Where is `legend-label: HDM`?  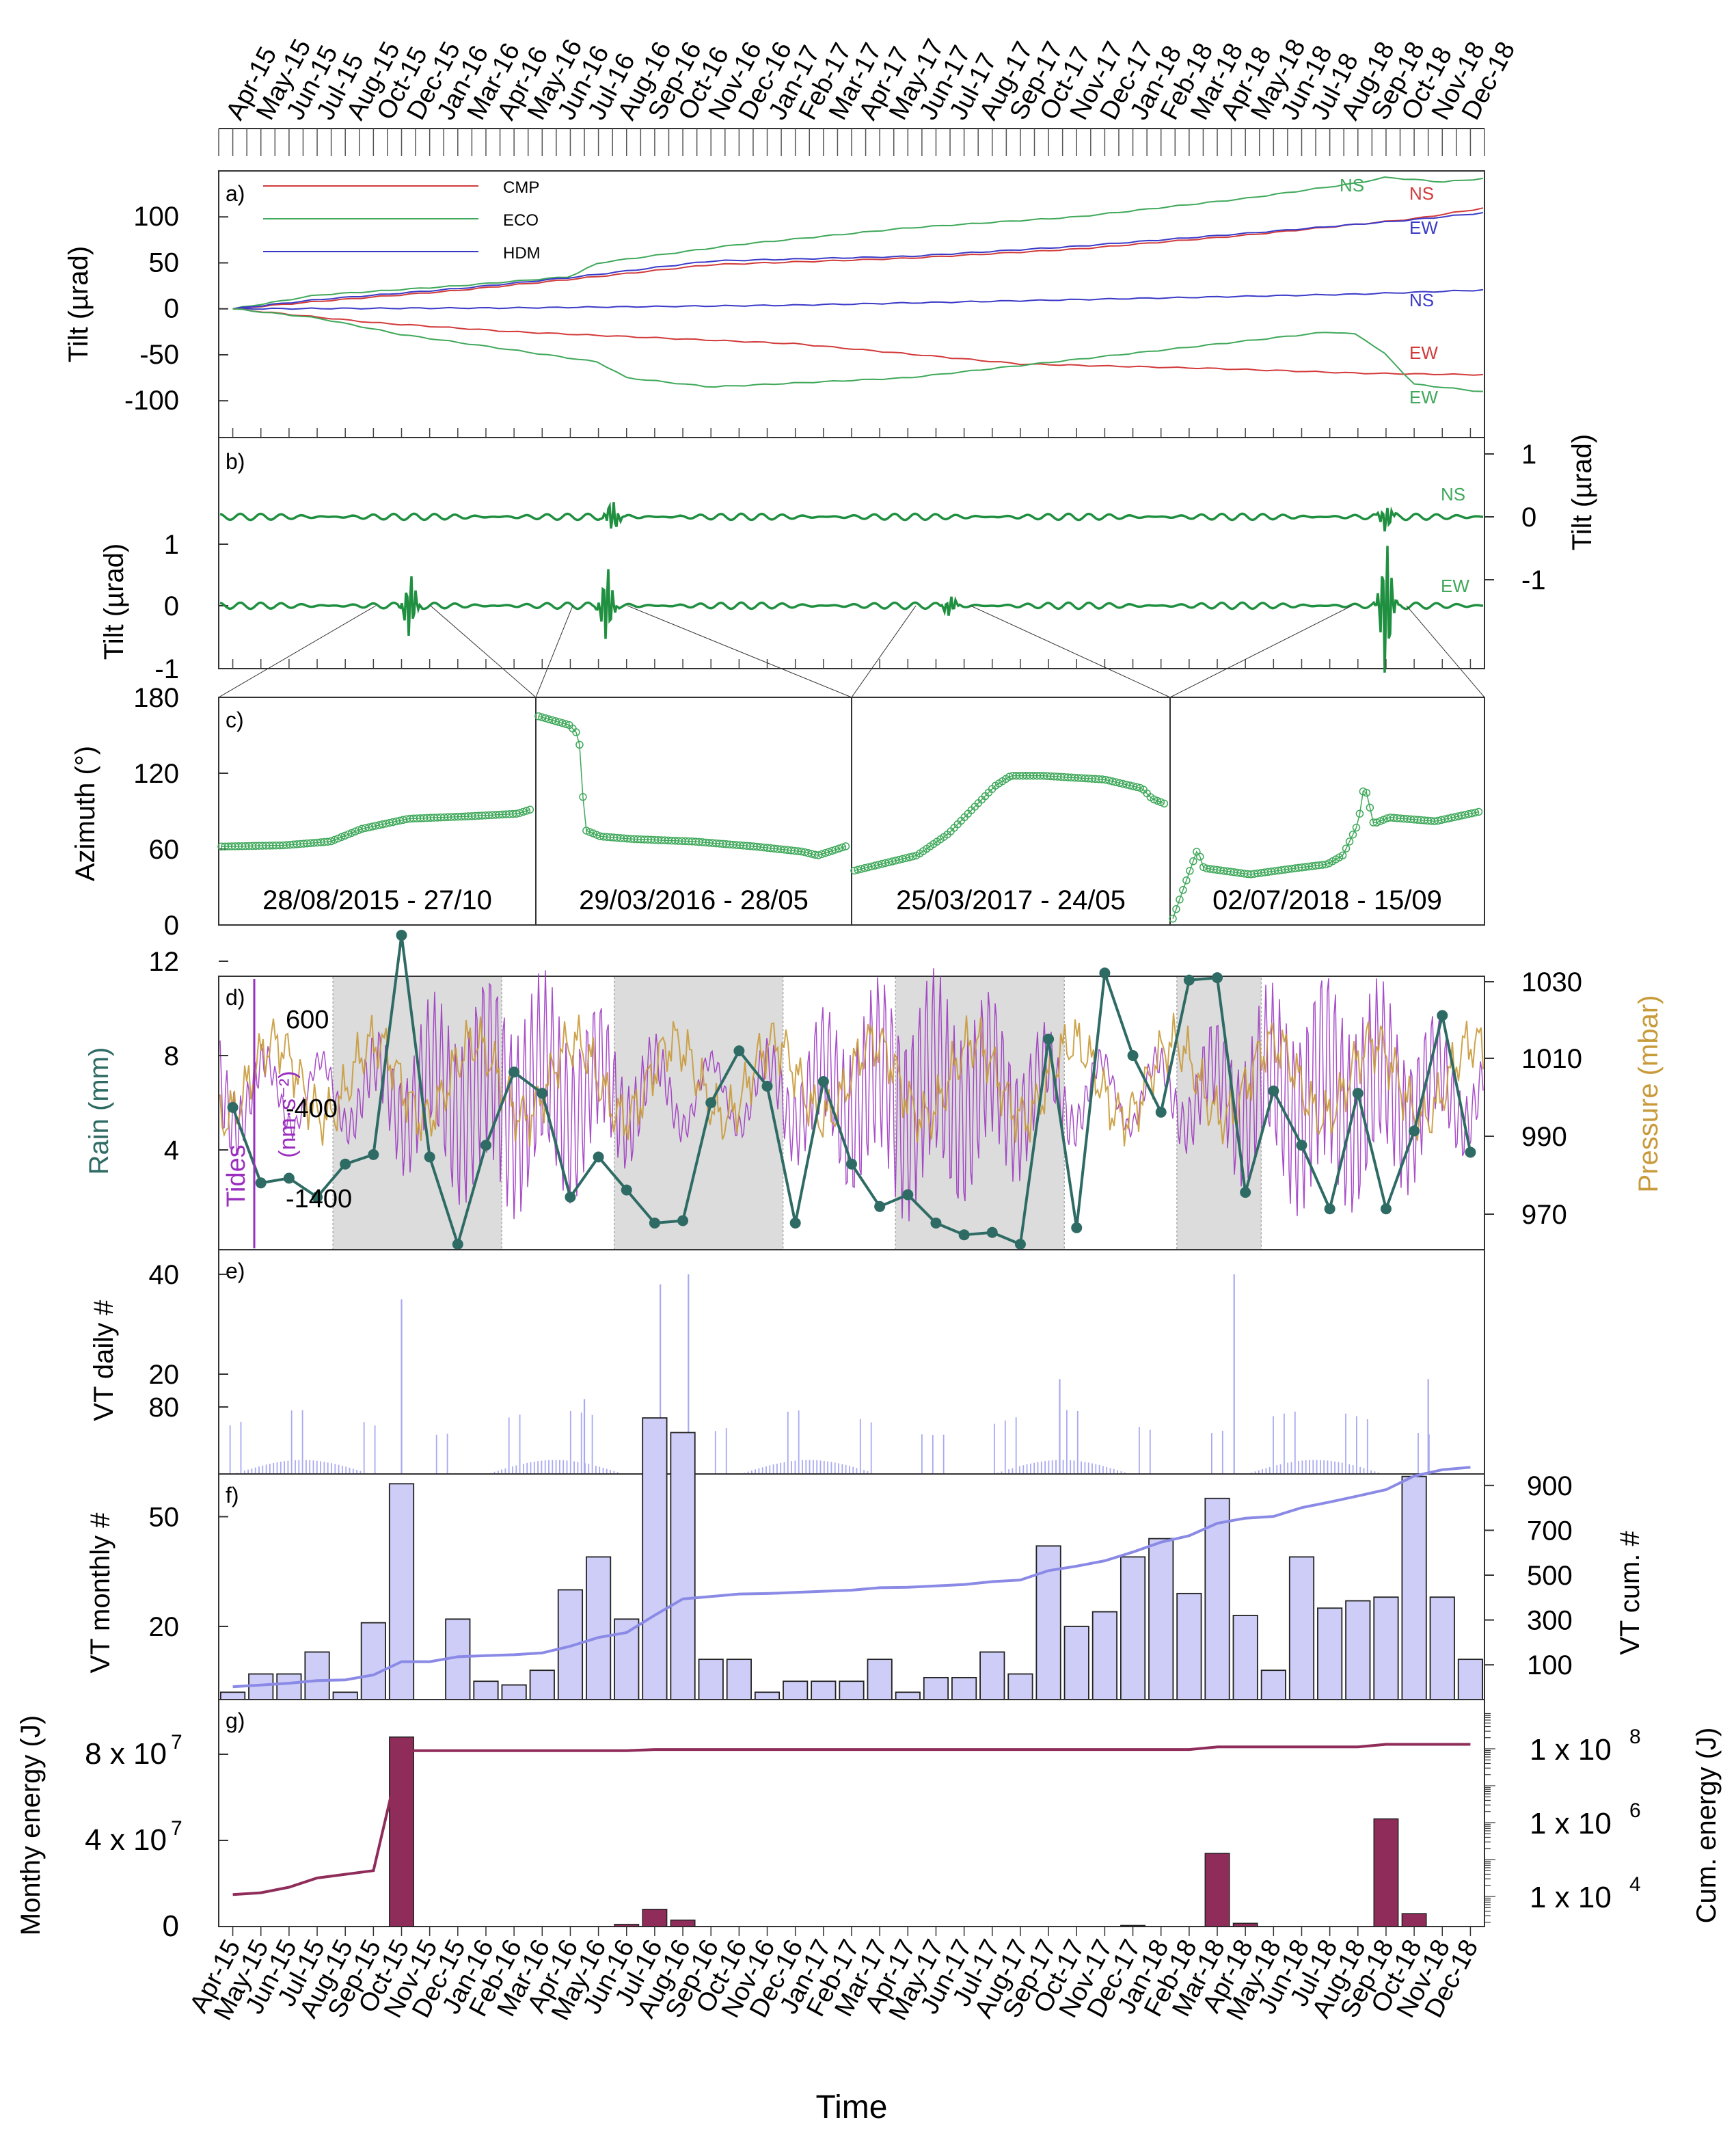 legend-label: HDM is located at coordinates (522, 254).